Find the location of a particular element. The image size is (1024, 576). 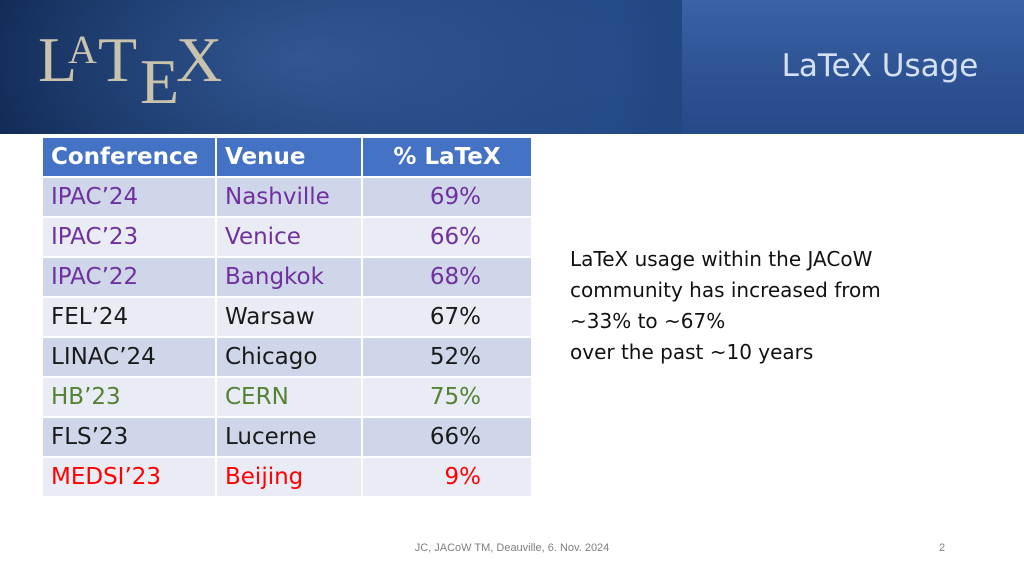

table-row: FLS’23 Lucerne 66% is located at coordinates (287, 437).